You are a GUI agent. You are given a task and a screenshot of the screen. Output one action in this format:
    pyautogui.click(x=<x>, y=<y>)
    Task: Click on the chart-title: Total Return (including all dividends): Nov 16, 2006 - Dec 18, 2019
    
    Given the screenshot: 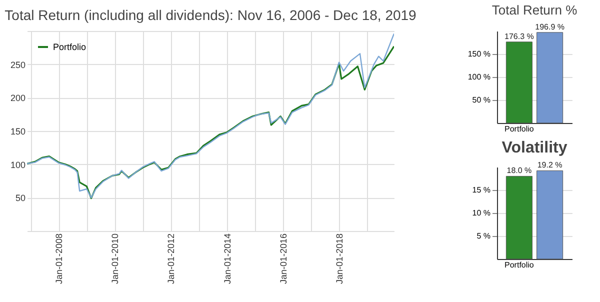 What is the action you would take?
    pyautogui.click(x=210, y=15)
    